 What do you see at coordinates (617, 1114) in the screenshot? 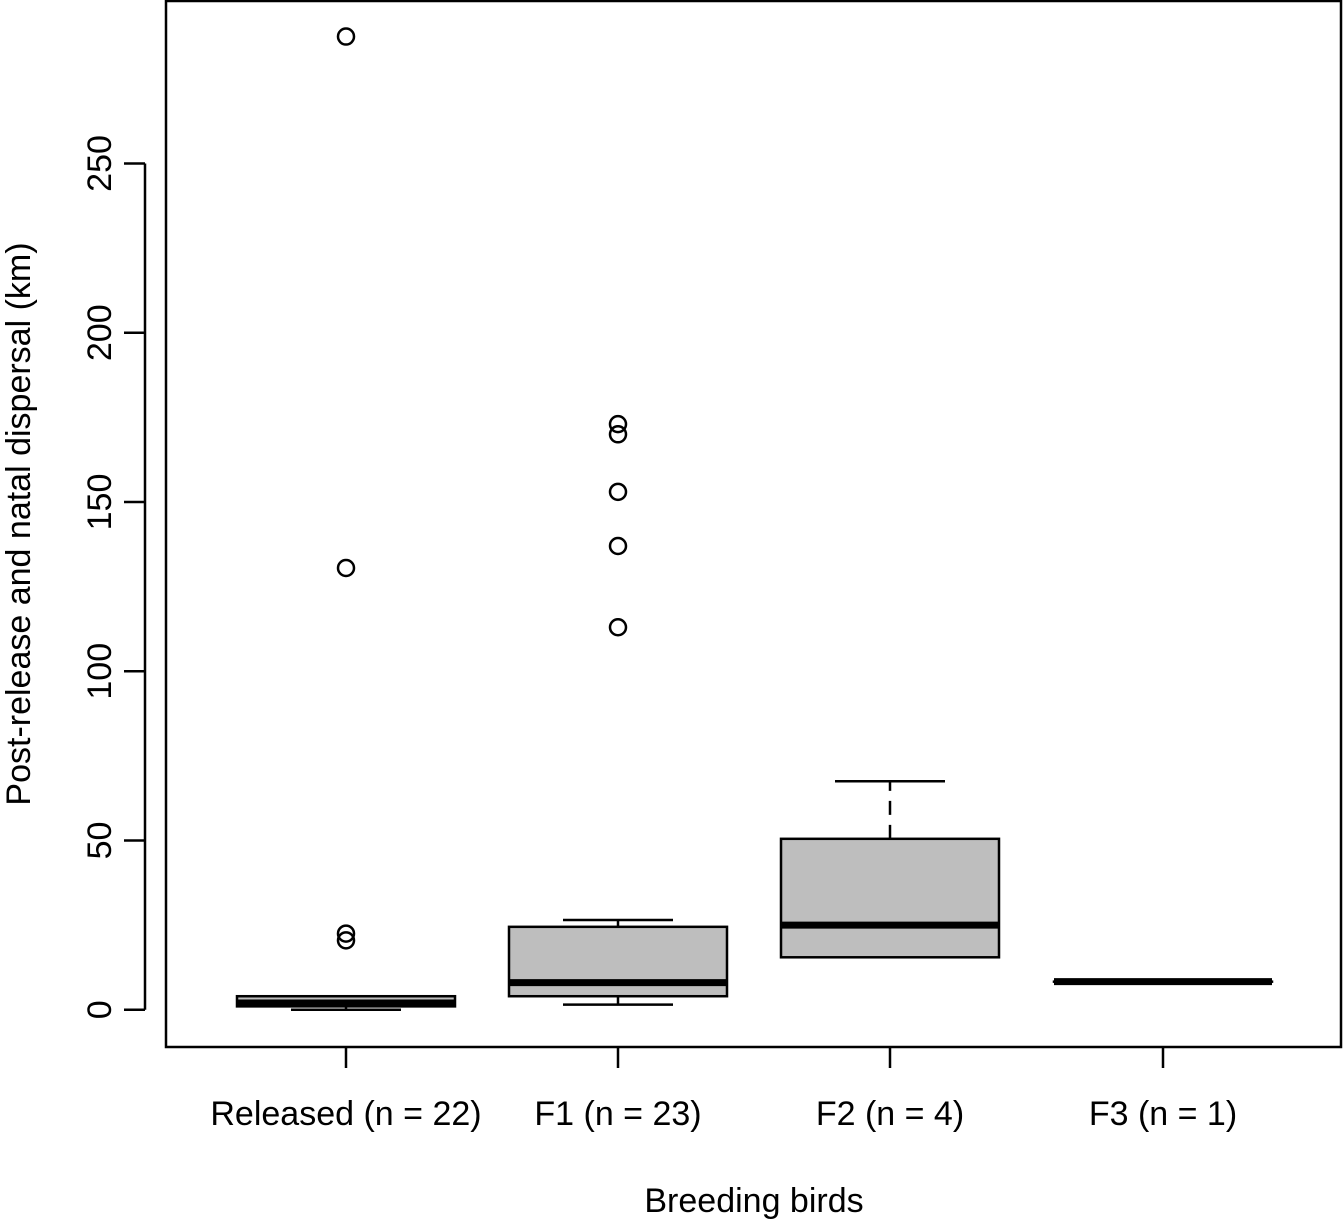
I see `x-tick-label: F1 (n = 23)` at bounding box center [617, 1114].